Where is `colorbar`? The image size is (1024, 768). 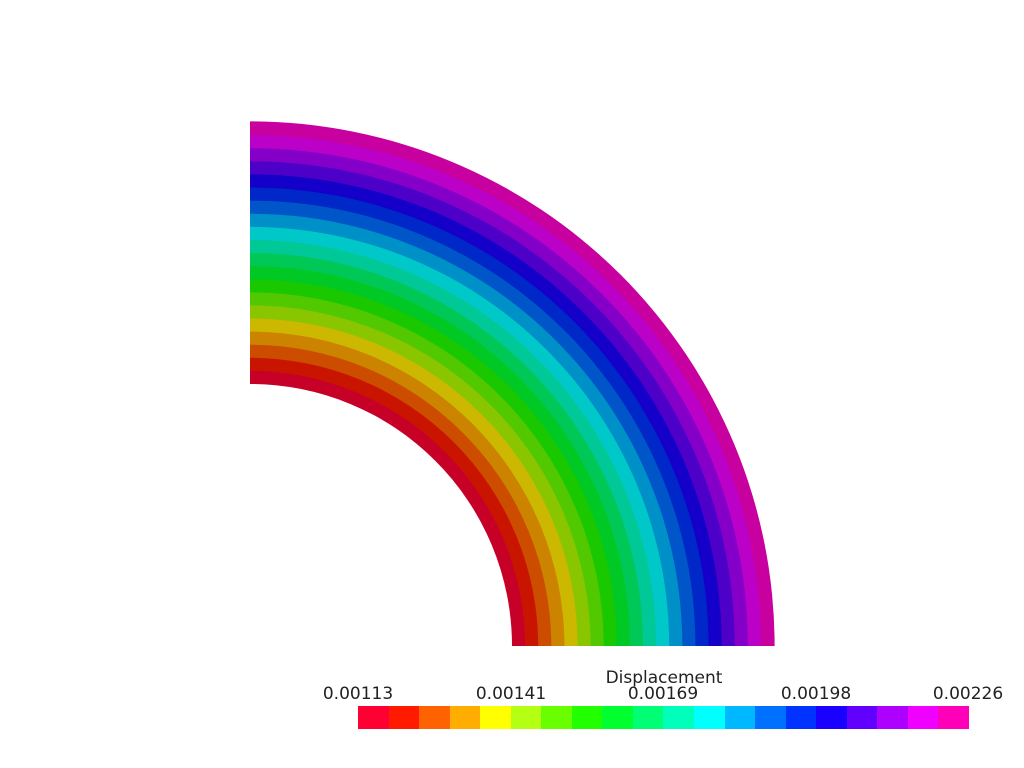
colorbar is located at coordinates (663, 717).